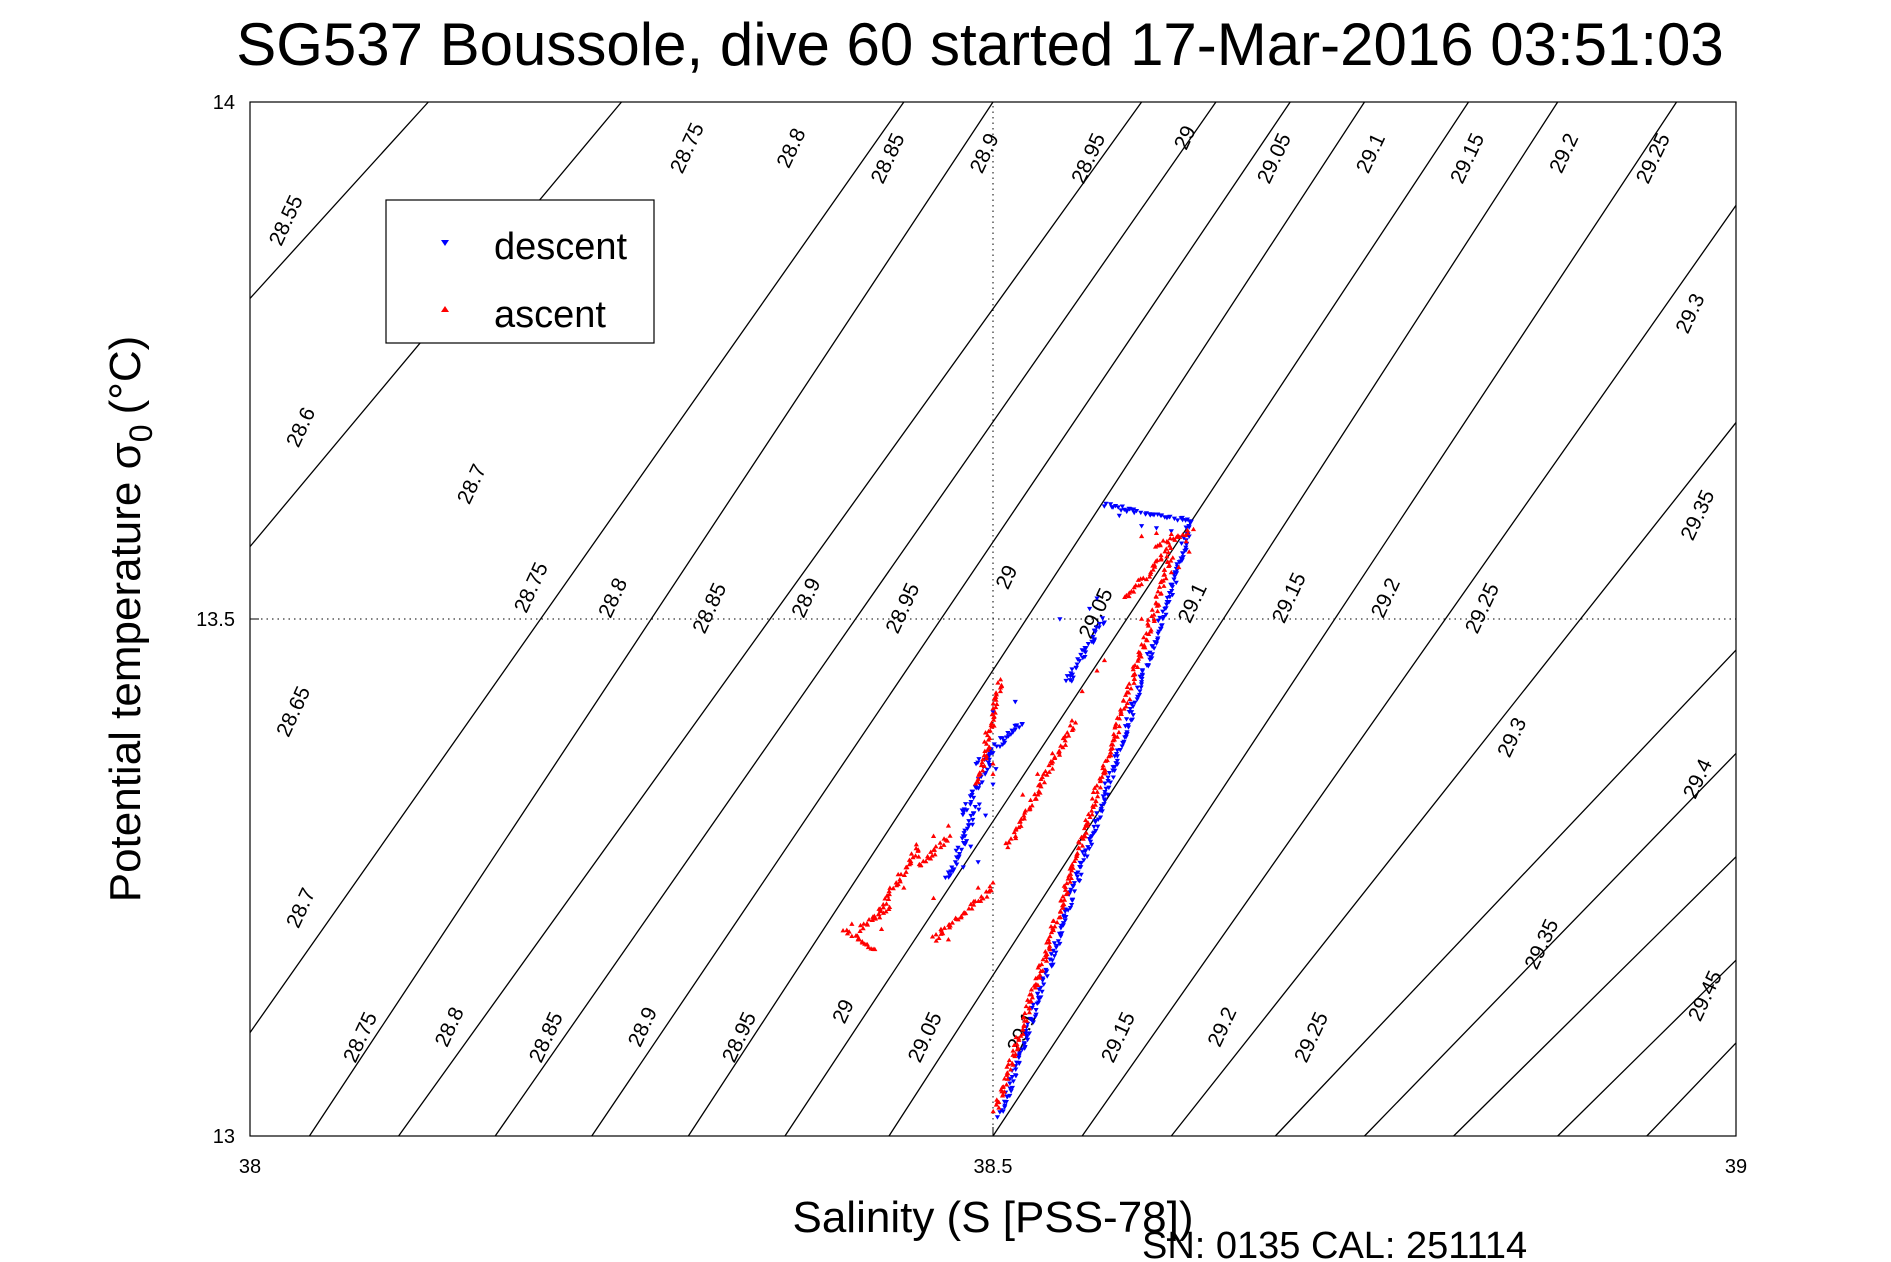 The image size is (1891, 1262). I want to click on data-series, so click(1018, 810).